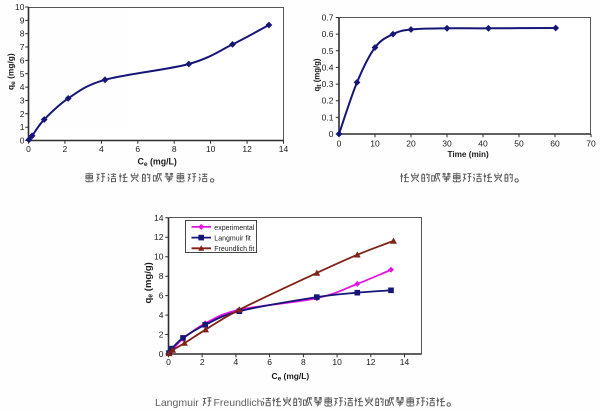 The height and width of the screenshot is (412, 600). What do you see at coordinates (234, 249) in the screenshot?
I see `svg-text: Freundlich fit` at bounding box center [234, 249].